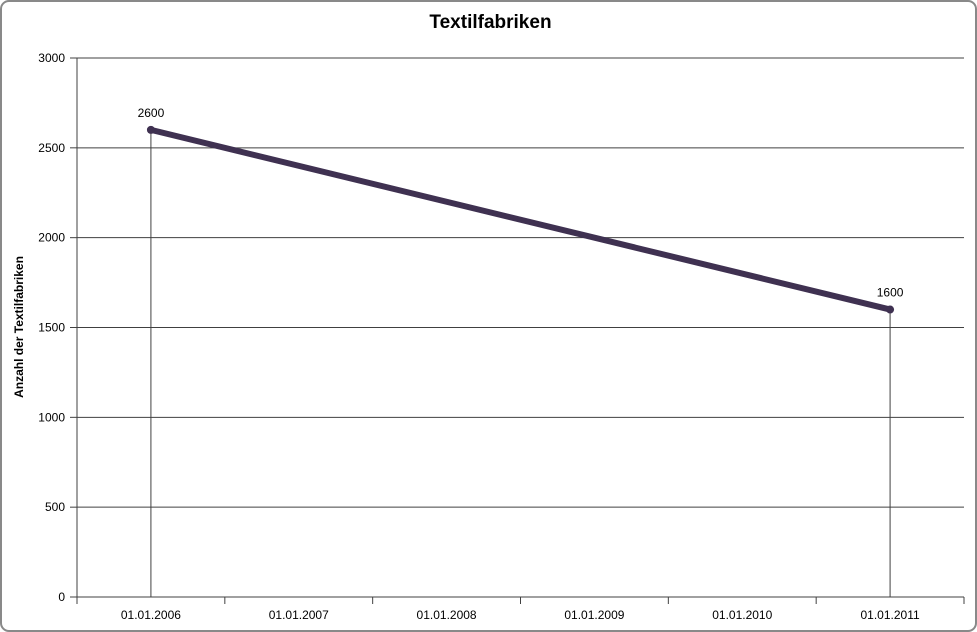  I want to click on y-tick-label: 2500, so click(51, 148).